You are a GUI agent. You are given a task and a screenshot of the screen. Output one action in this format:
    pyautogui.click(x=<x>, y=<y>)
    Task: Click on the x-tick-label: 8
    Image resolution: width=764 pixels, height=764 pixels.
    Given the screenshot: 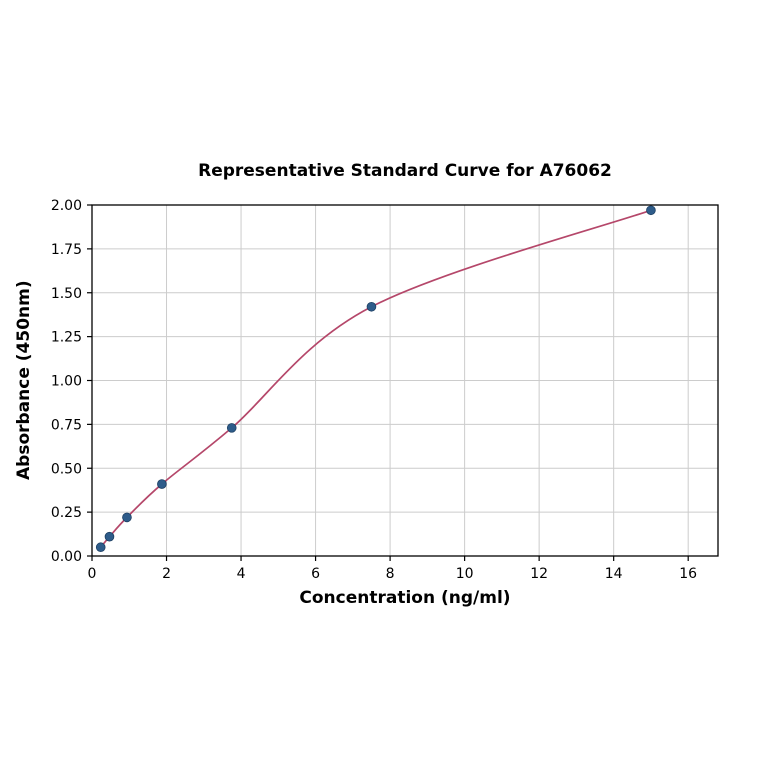 What is the action you would take?
    pyautogui.click(x=390, y=574)
    